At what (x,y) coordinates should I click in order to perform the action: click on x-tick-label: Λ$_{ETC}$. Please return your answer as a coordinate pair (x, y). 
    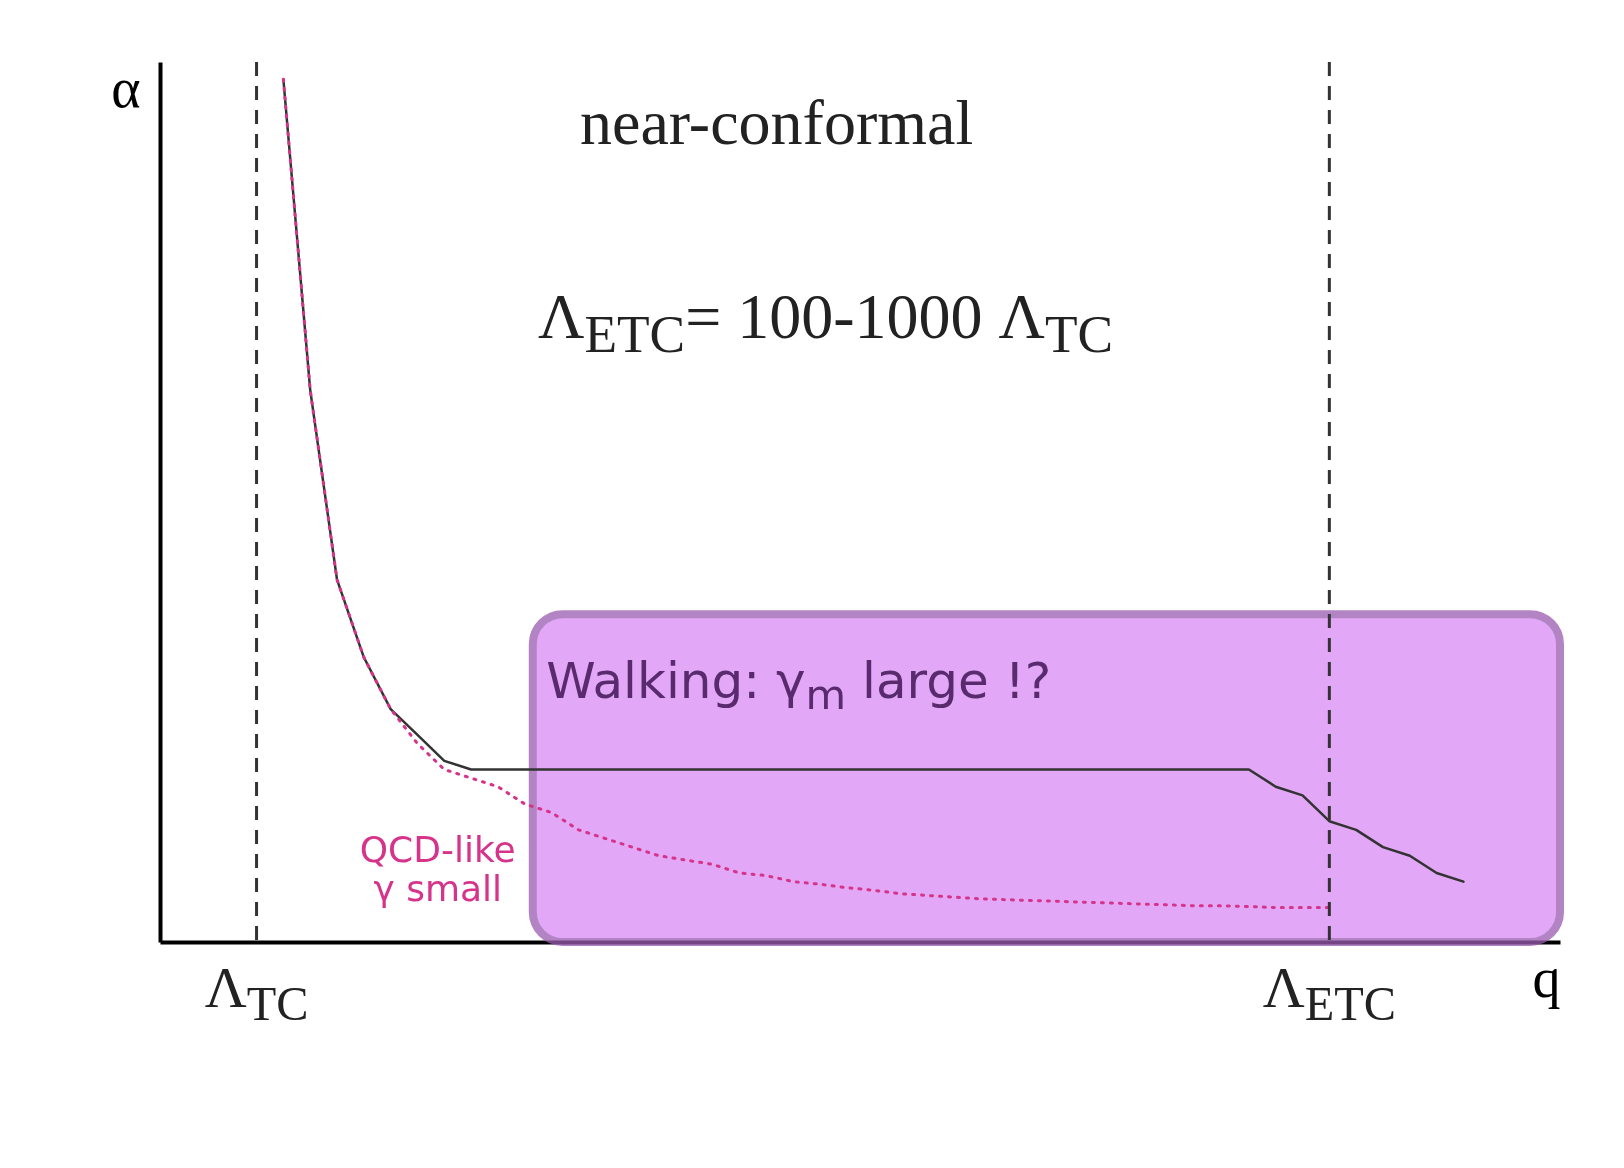
    Looking at the image, I should click on (1329, 992).